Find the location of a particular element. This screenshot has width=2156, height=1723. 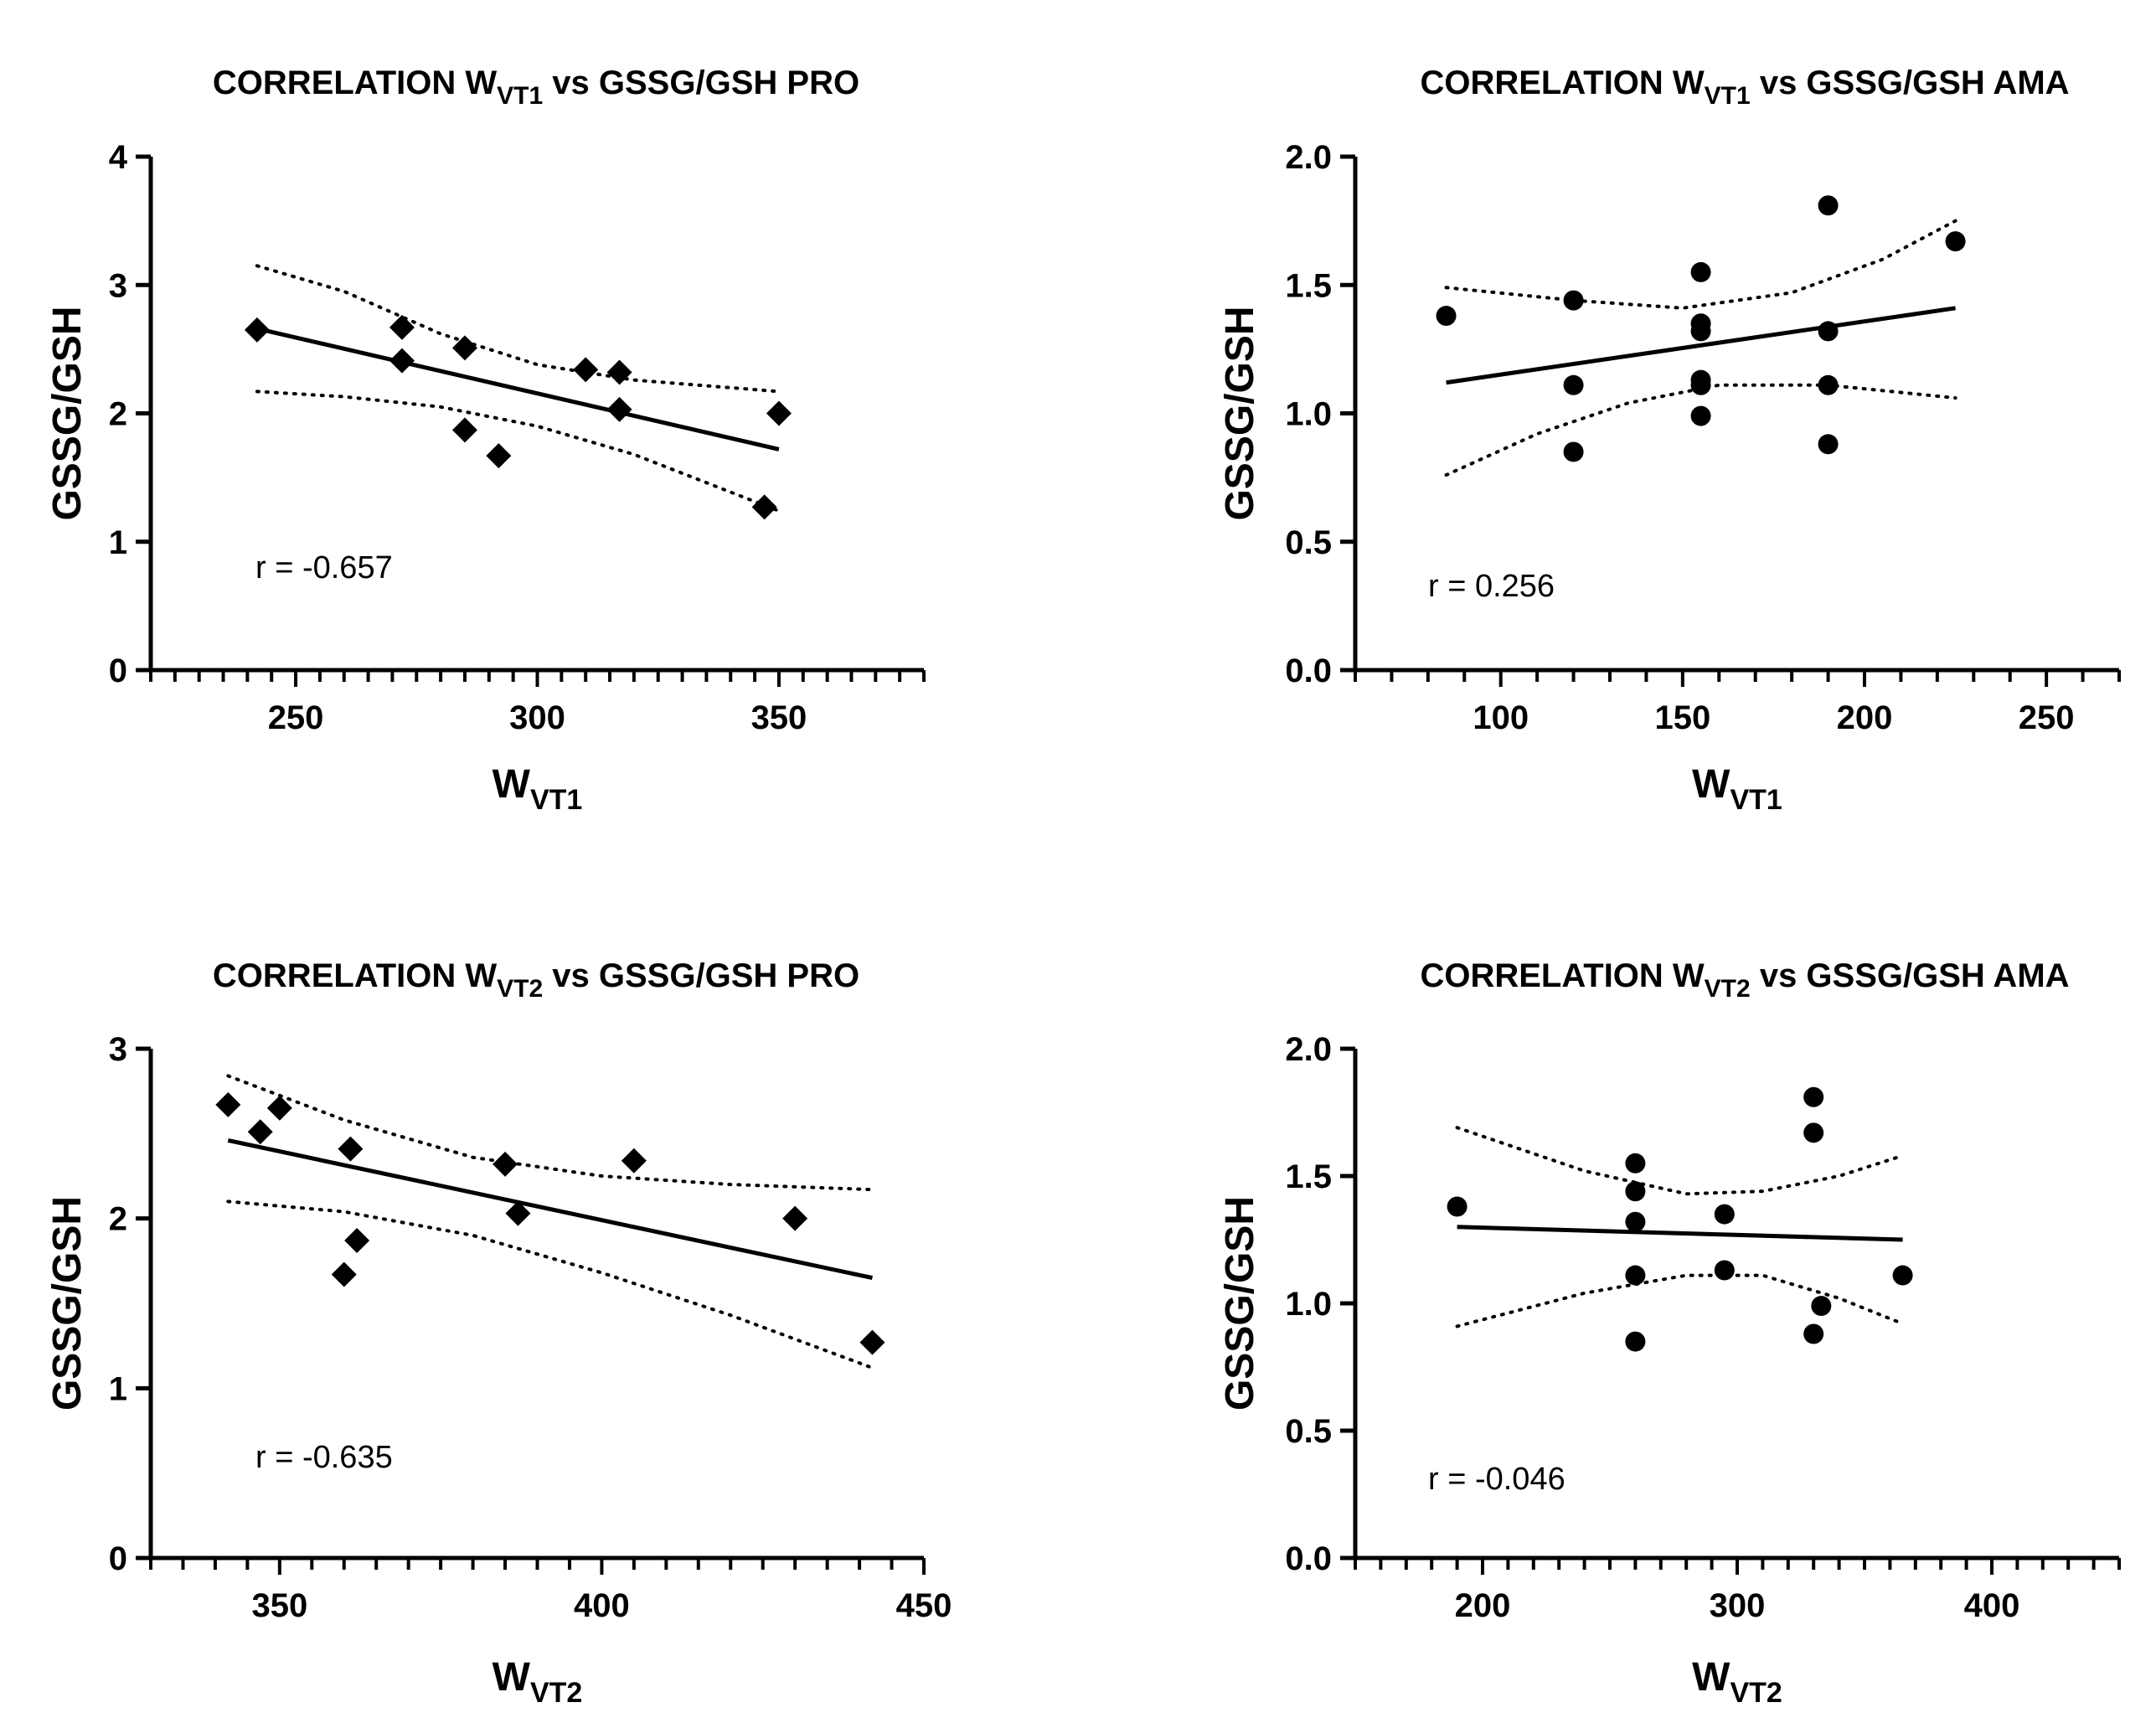

x-axis-title-main: W is located at coordinates (1711, 1677).